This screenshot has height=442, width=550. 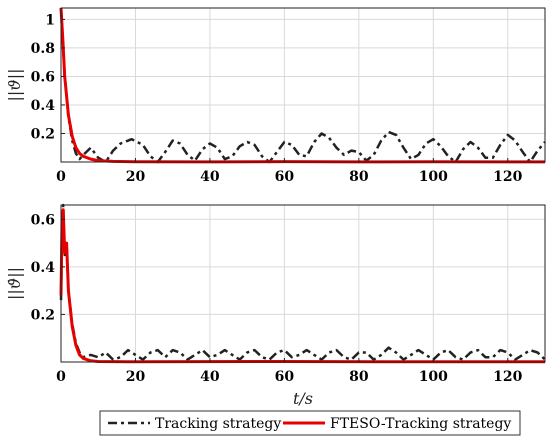 I want to click on y-axis-label: ||ϑ||, so click(x=14, y=85).